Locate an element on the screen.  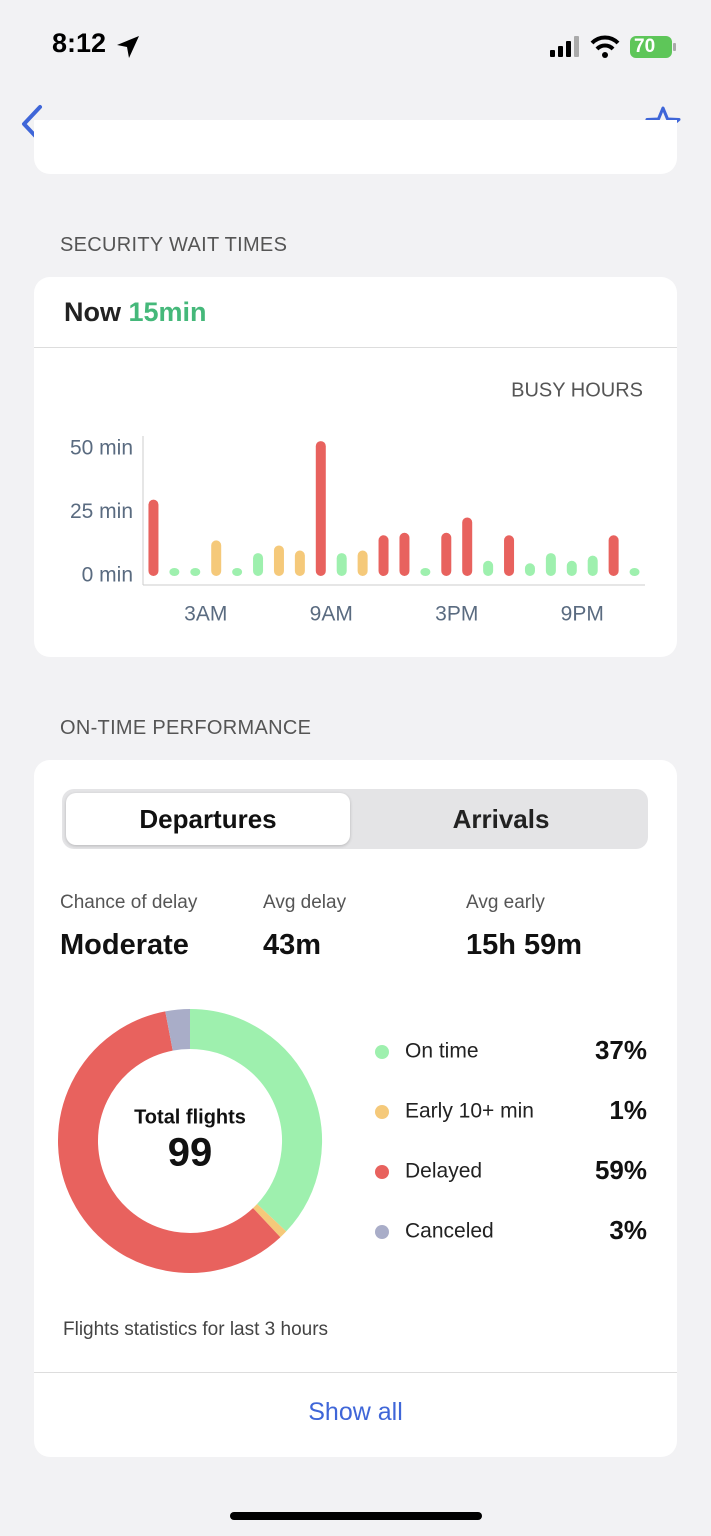
status-icons is located at coordinates (613, 46).